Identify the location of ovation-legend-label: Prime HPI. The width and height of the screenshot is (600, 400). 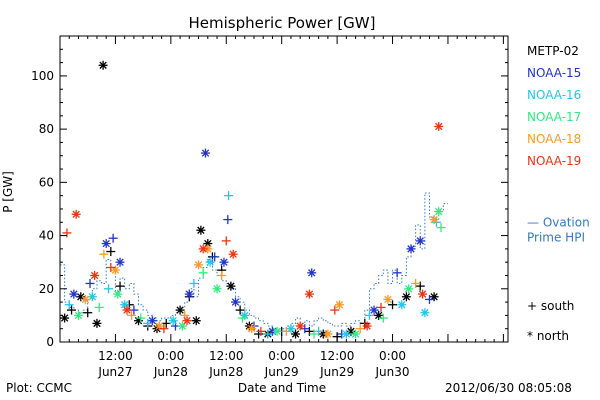
(556, 237).